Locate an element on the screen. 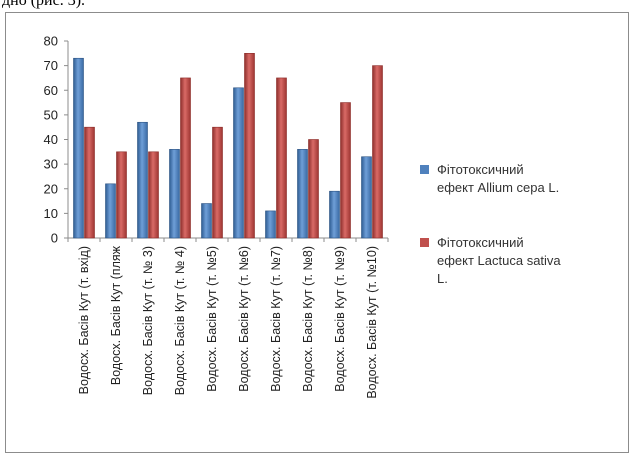  category-label: Водосх. Басів Кут (т. № 4) is located at coordinates (180, 320).